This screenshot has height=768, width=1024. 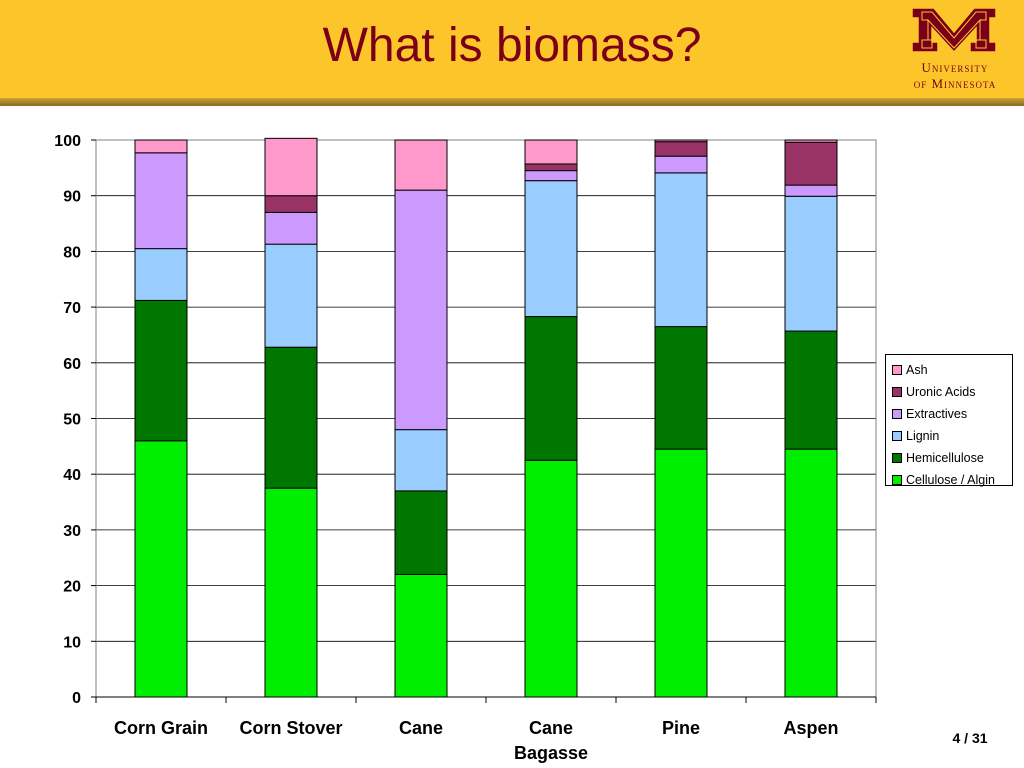 What do you see at coordinates (955, 67) in the screenshot?
I see `logo-text-university: University` at bounding box center [955, 67].